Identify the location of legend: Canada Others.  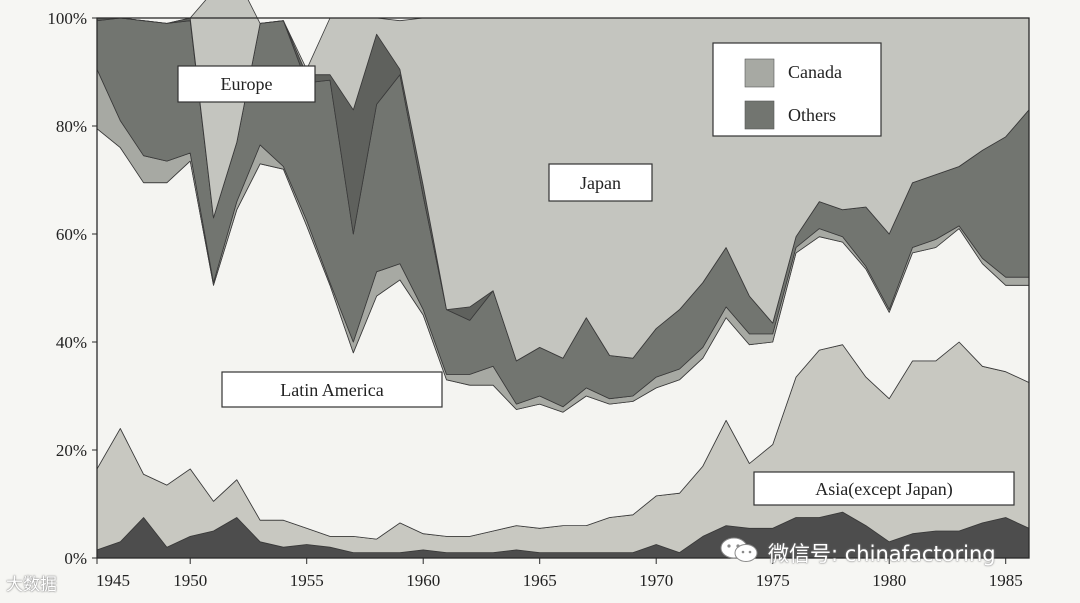
(797, 89).